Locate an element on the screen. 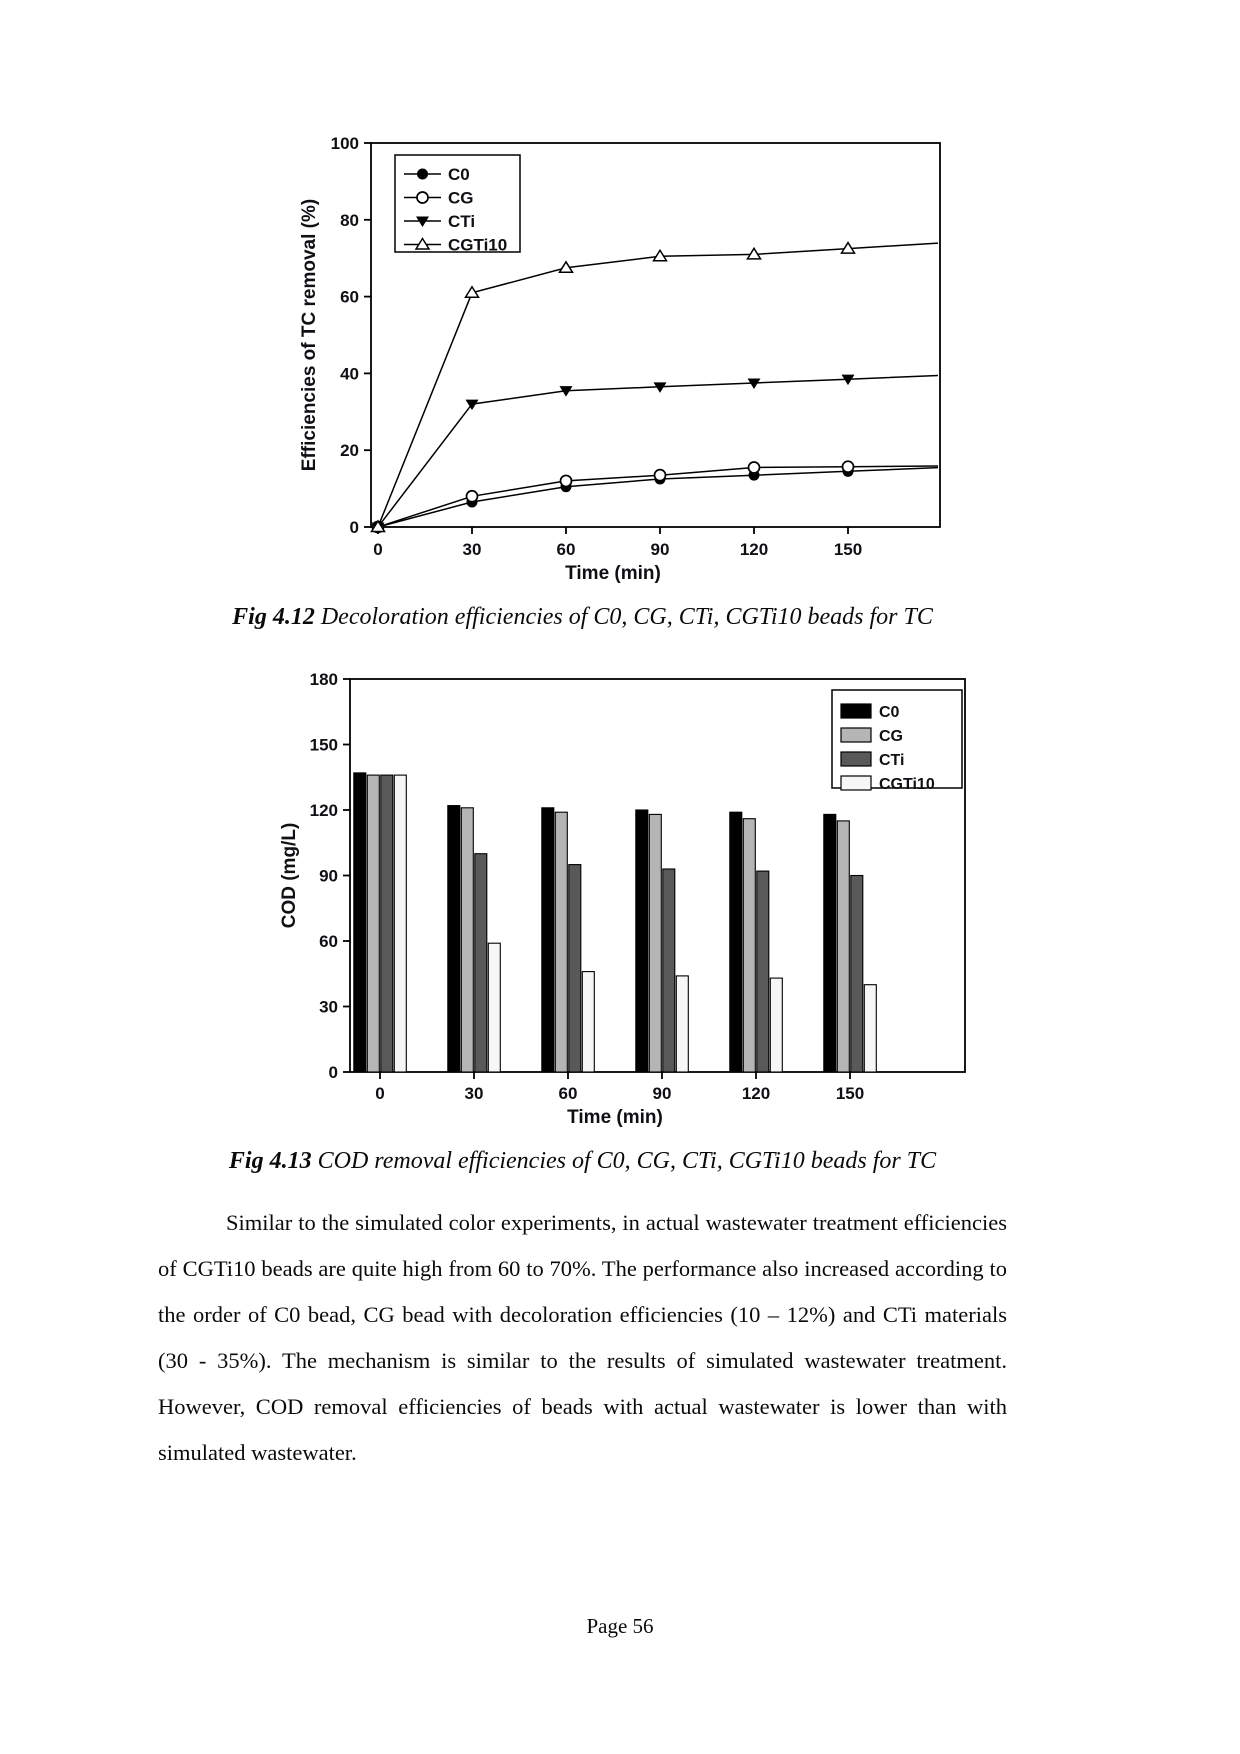  y-tick-label: 30 is located at coordinates (328, 1007).